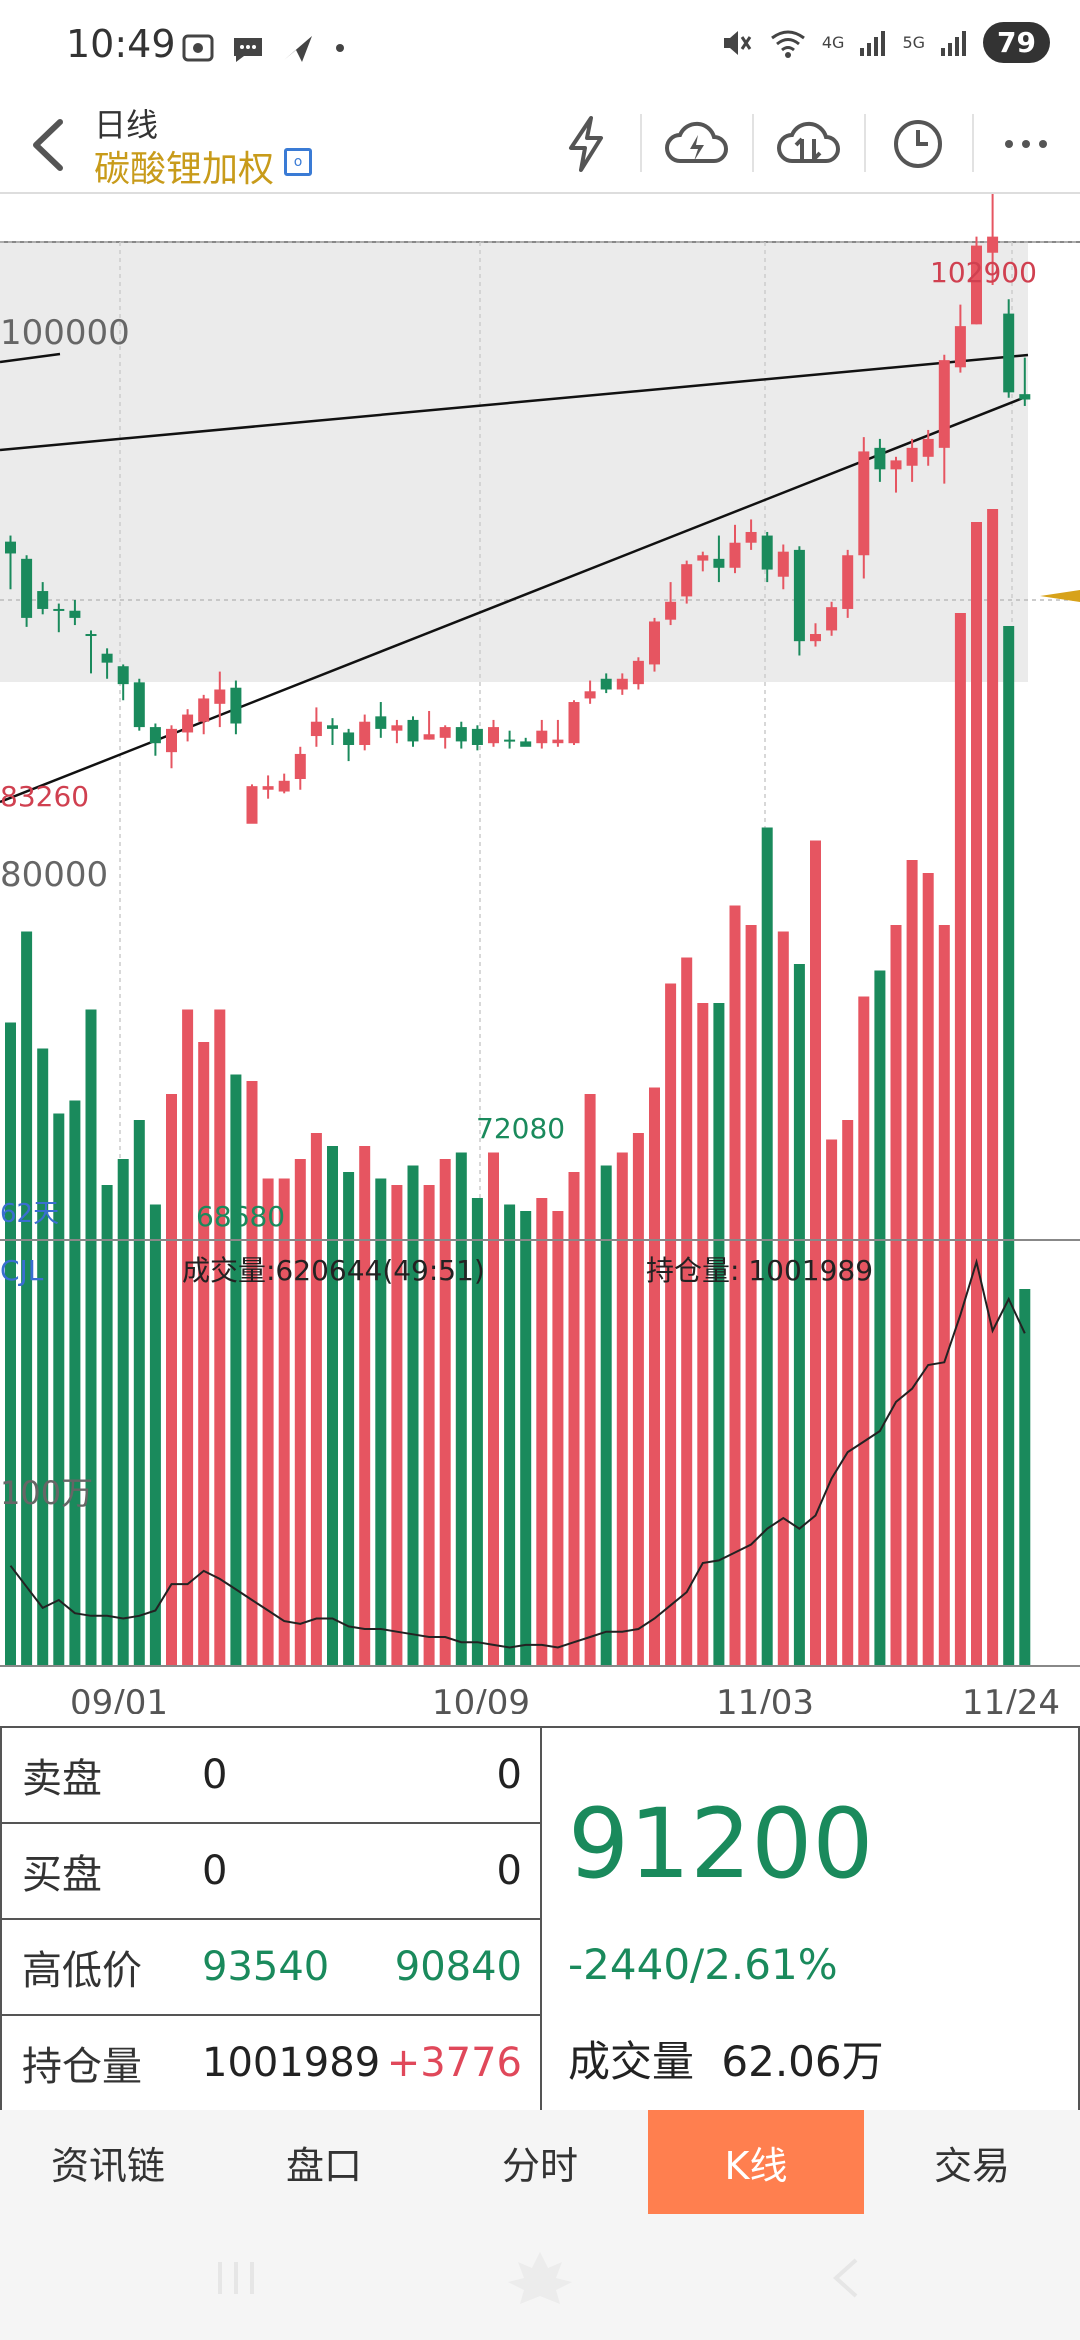 The image size is (1080, 2340). I want to click on tab-intraday: 分时, so click(539, 2165).